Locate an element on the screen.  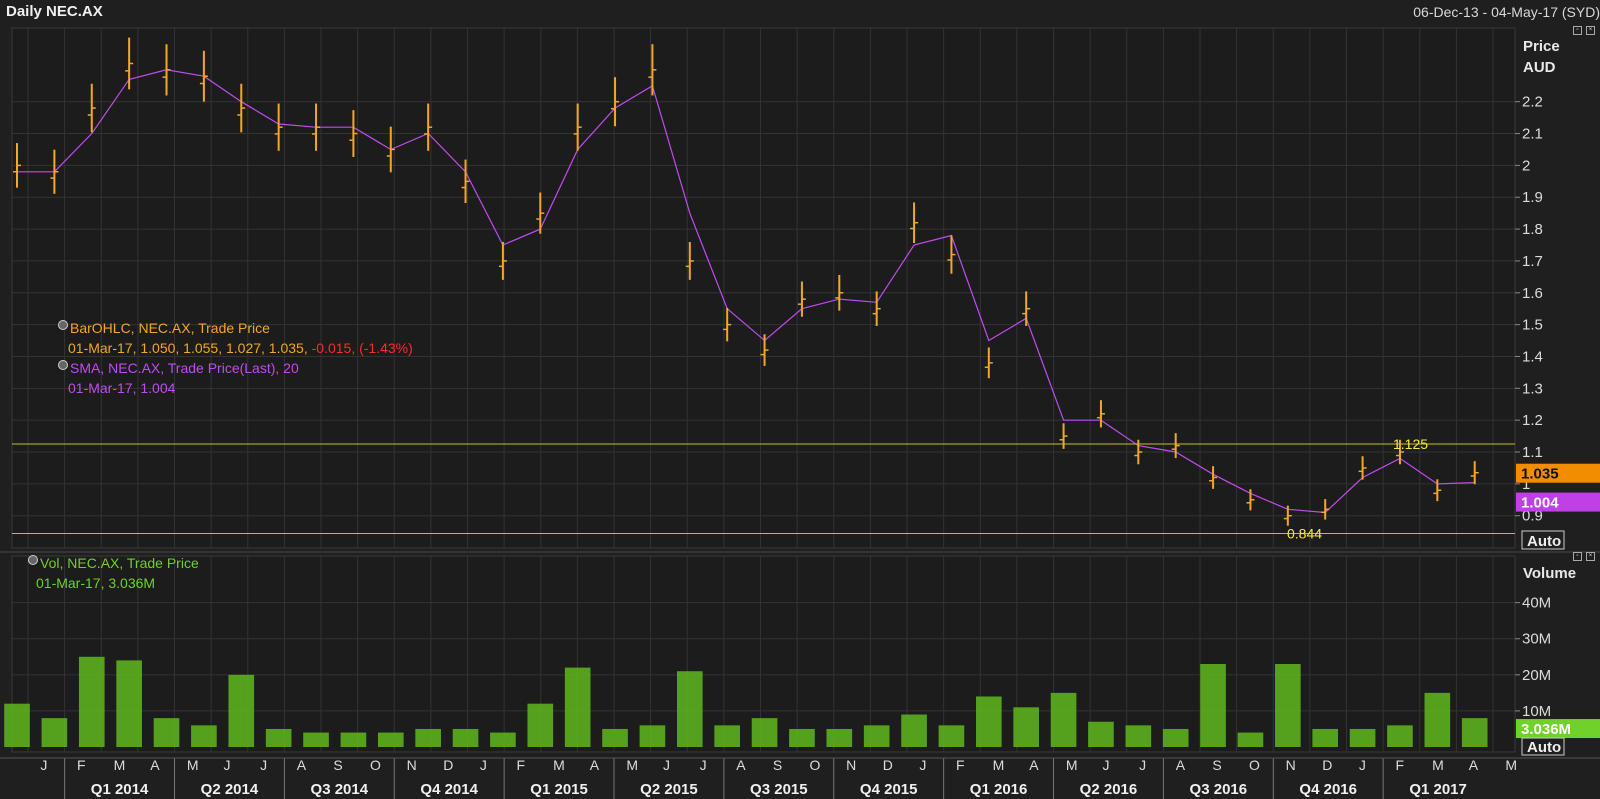
volume-settings-icon is located at coordinates (33, 560).